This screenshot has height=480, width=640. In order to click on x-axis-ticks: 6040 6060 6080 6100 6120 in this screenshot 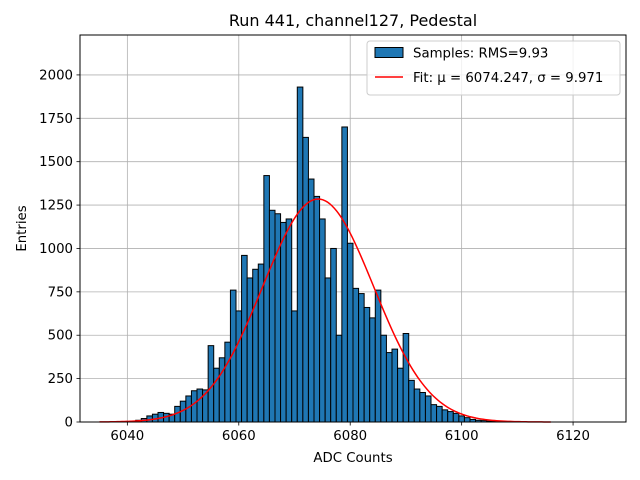, I will do `click(350, 433)`.